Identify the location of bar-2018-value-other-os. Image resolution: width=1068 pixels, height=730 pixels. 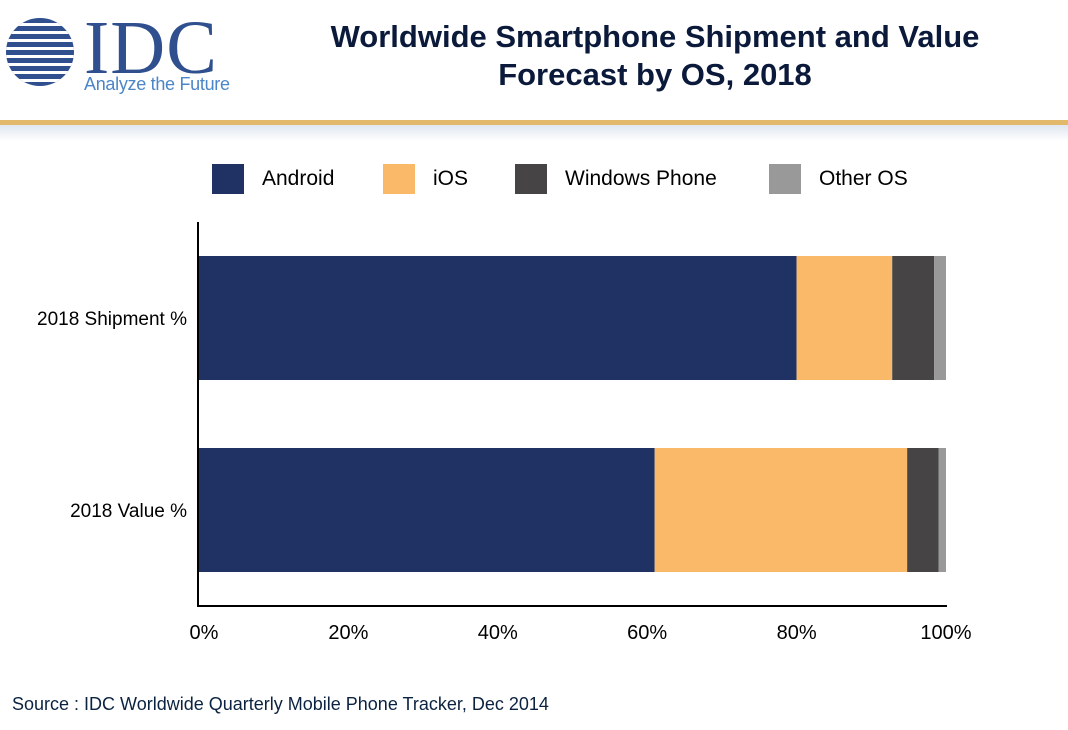
(942, 510).